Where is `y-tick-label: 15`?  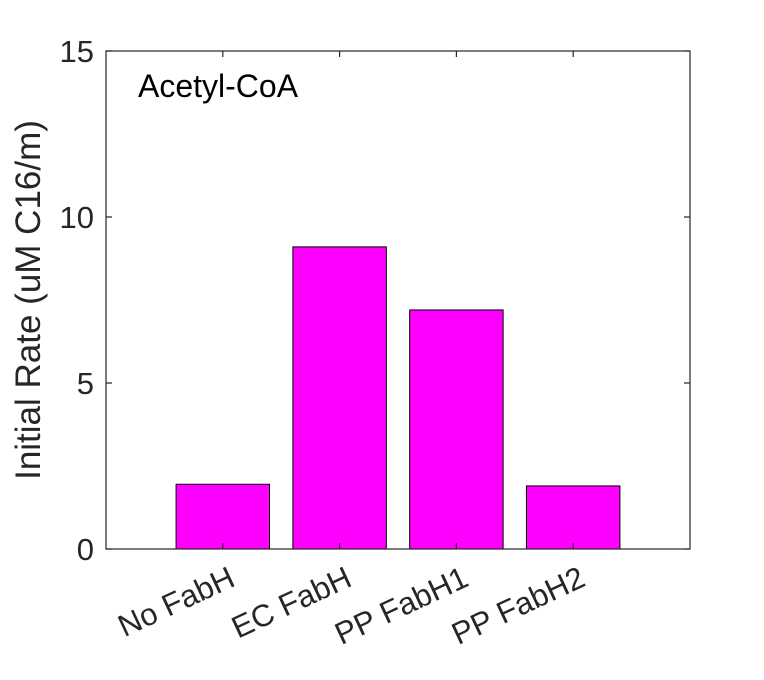
y-tick-label: 15 is located at coordinates (77, 51).